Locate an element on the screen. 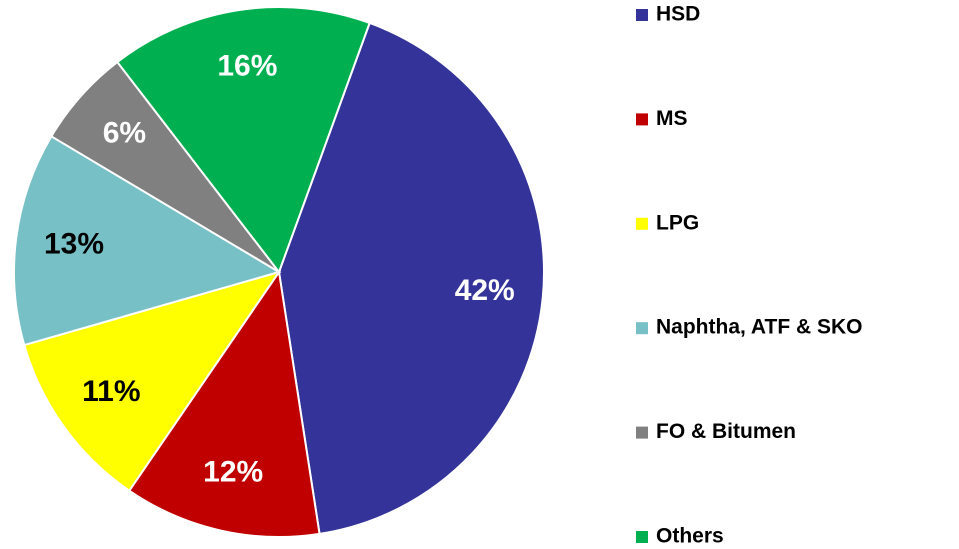 This screenshot has width=959, height=549. data-label: 12% is located at coordinates (233, 471).